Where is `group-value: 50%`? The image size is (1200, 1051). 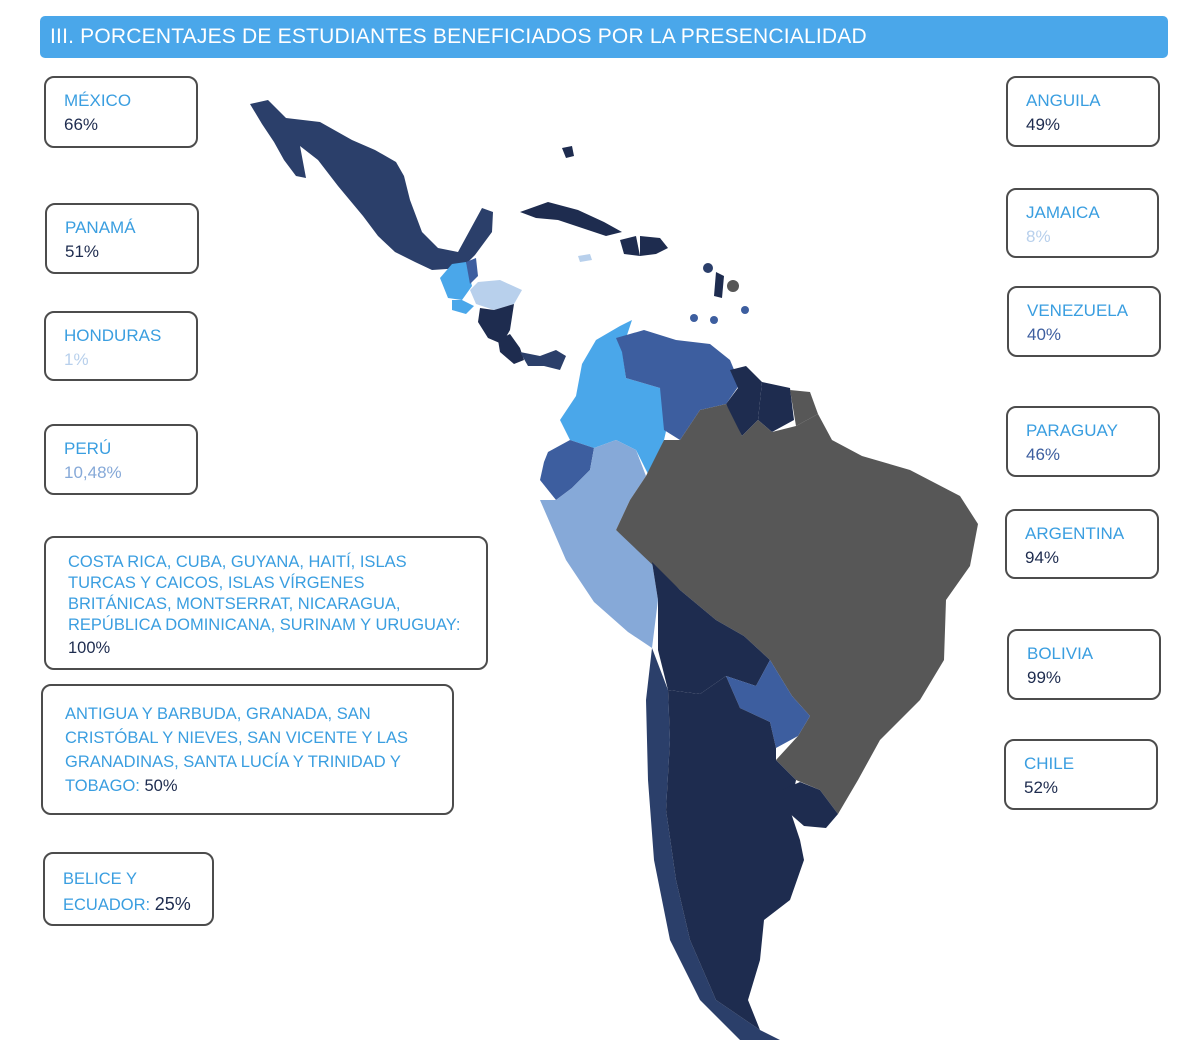
group-value: 50% is located at coordinates (161, 786).